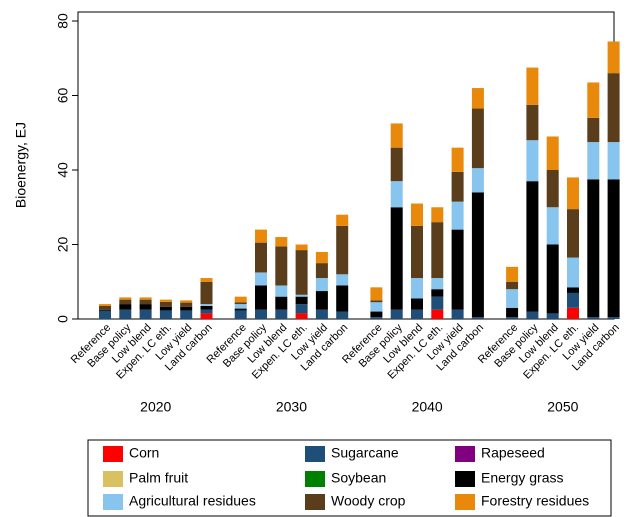  Describe the element at coordinates (144, 453) in the screenshot. I see `legend-label: Corn` at that location.